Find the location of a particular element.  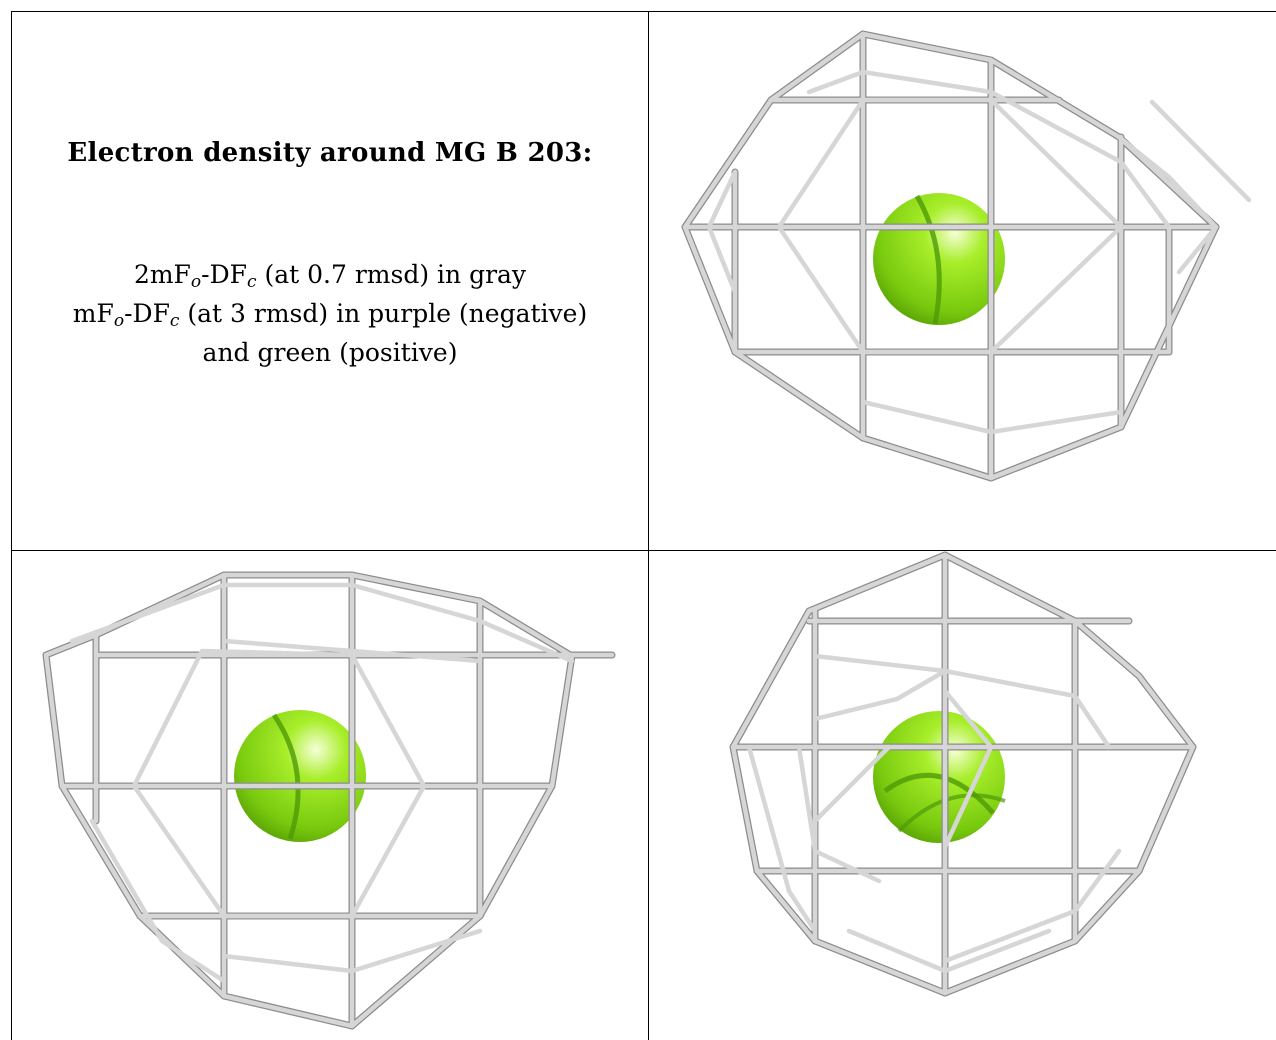

table-row-divider is located at coordinates (643, 550).